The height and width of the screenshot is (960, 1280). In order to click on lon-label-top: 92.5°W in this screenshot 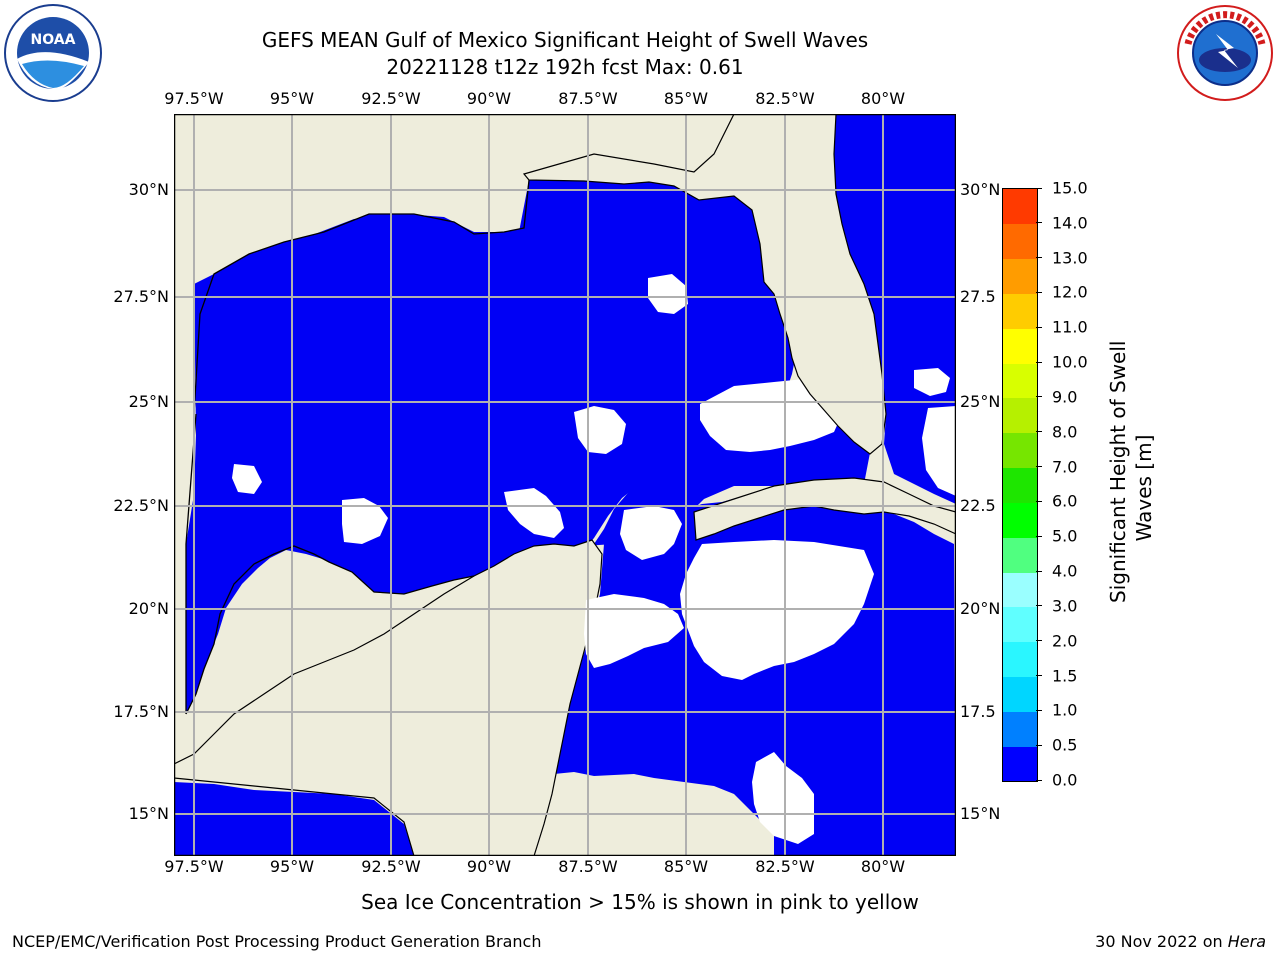, I will do `click(391, 98)`.